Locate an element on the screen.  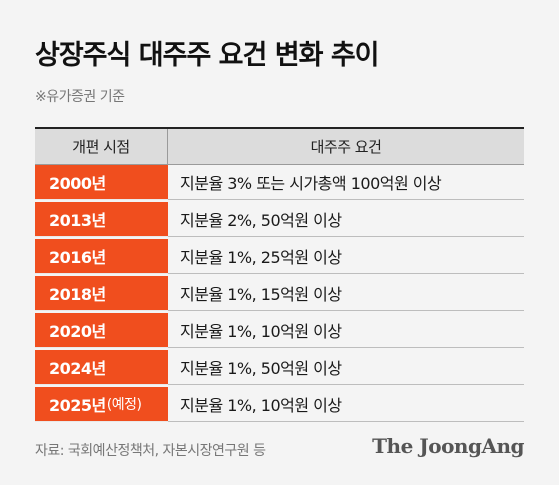
brand-logo: The JoongAng is located at coordinates (448, 446).